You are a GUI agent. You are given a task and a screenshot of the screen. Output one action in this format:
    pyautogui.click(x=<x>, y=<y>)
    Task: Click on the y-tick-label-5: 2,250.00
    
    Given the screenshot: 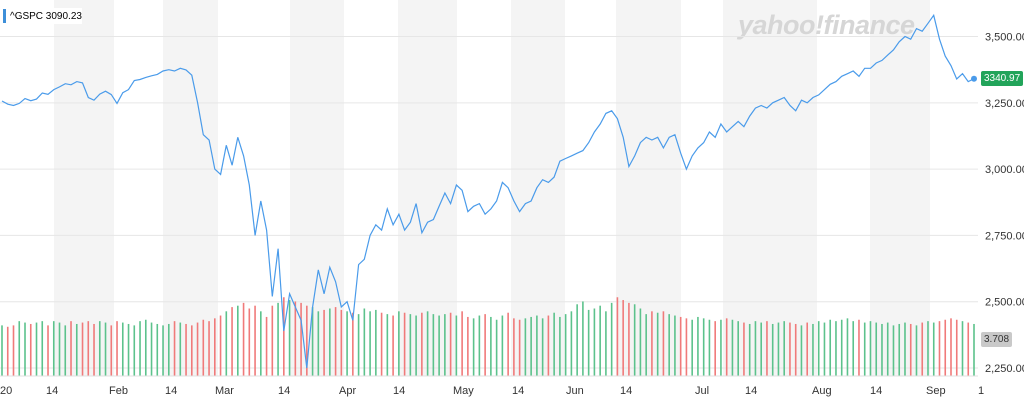 What is the action you would take?
    pyautogui.click(x=1004, y=369)
    